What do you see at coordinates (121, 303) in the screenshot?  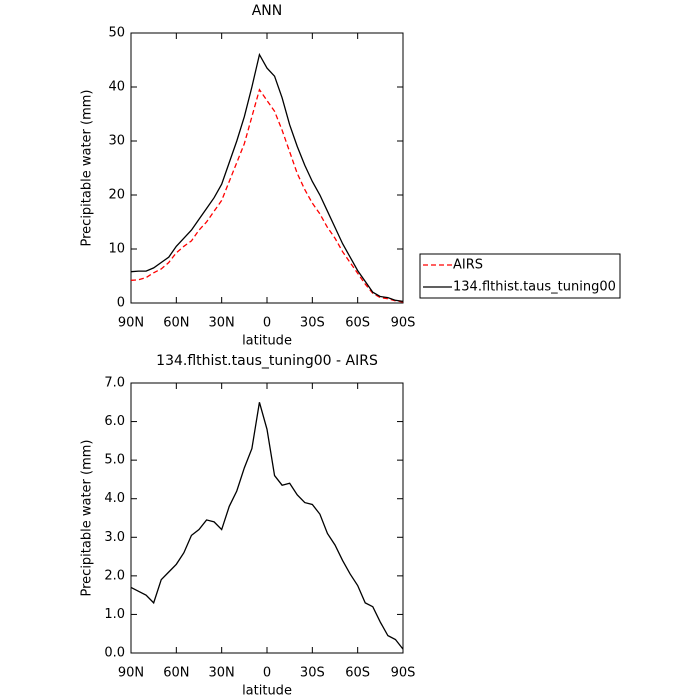 I see `y-tick-label: 0` at bounding box center [121, 303].